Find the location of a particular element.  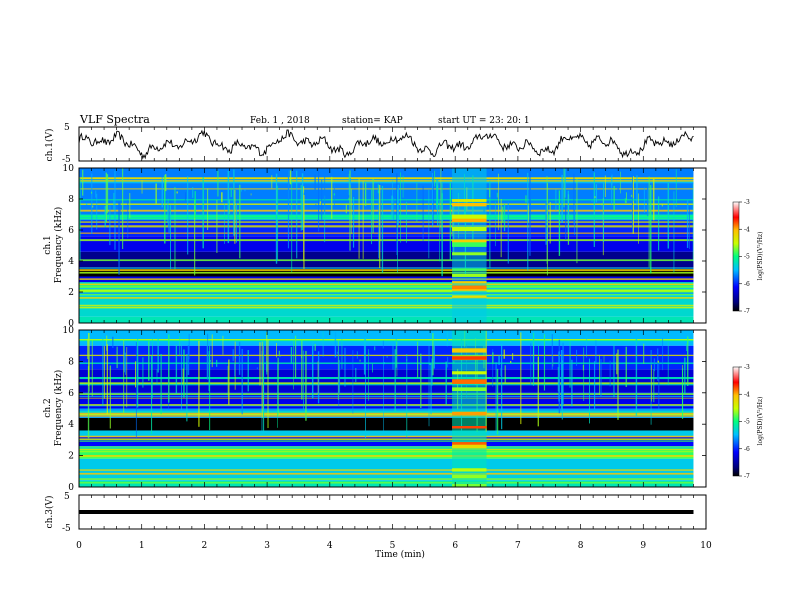

recording-date: Feb. 1 , 2018 is located at coordinates (280, 121).